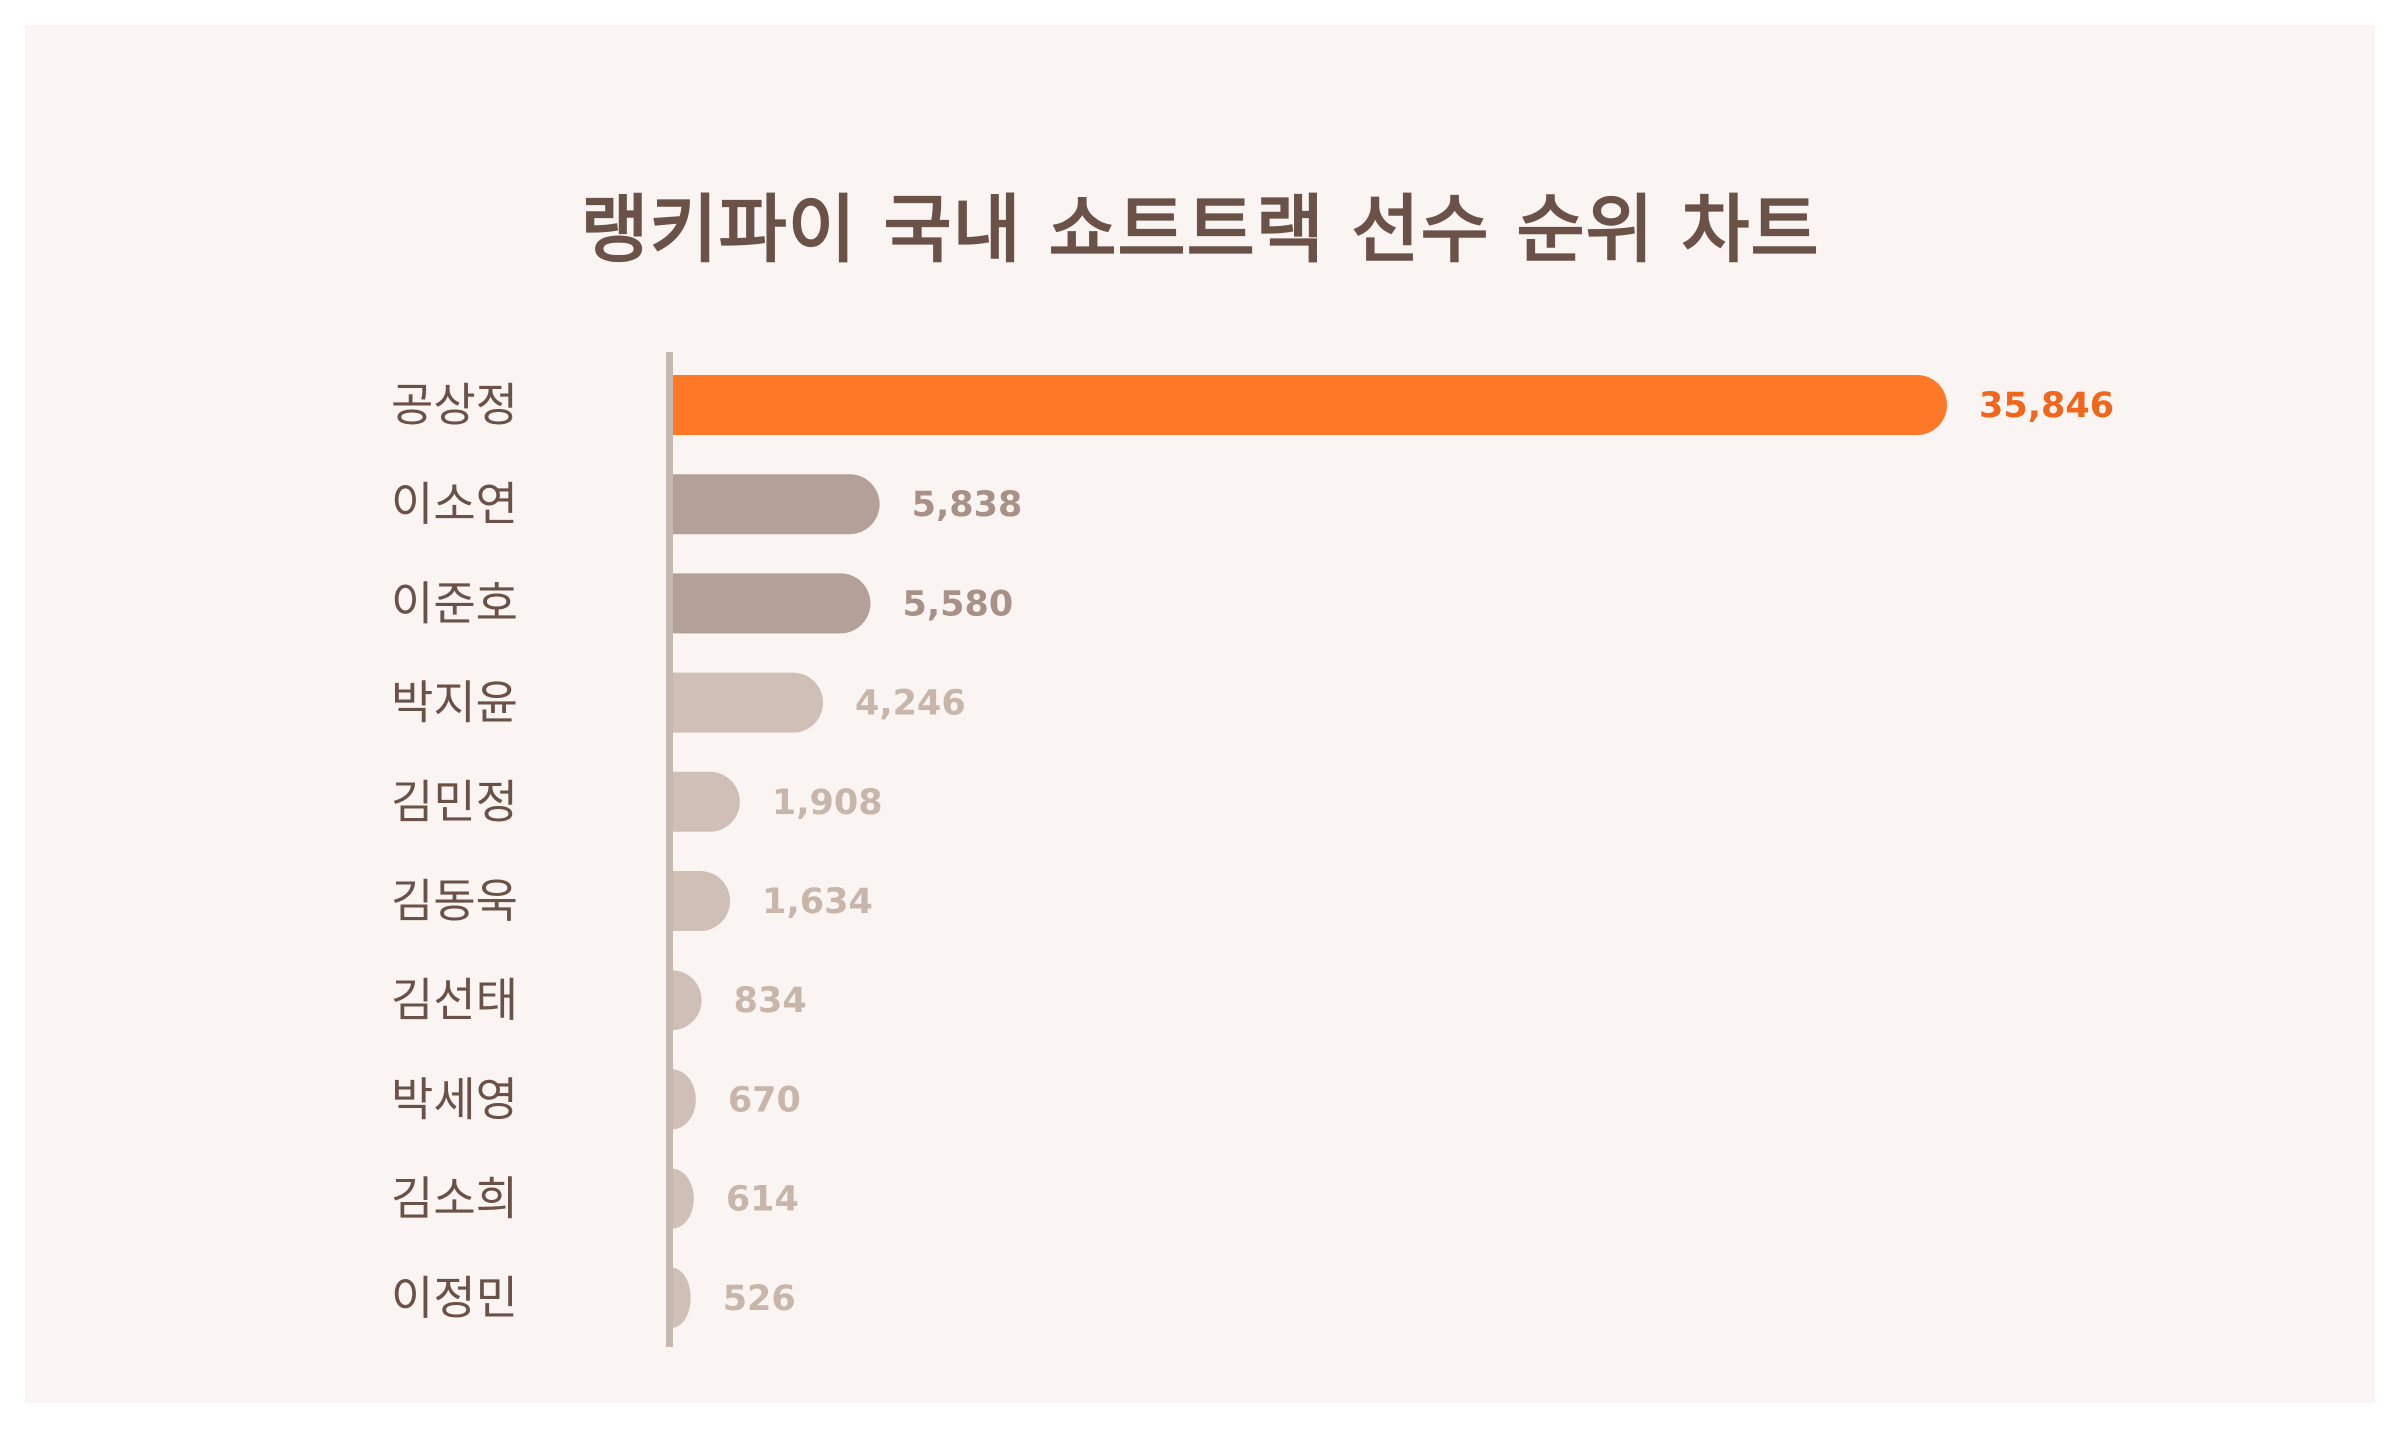 Image resolution: width=2400 pixels, height=1440 pixels. Describe the element at coordinates (1200, 230) in the screenshot. I see `chart-title: 랭키파이 국내 쇼트트랙 선수 순위 차트` at that location.